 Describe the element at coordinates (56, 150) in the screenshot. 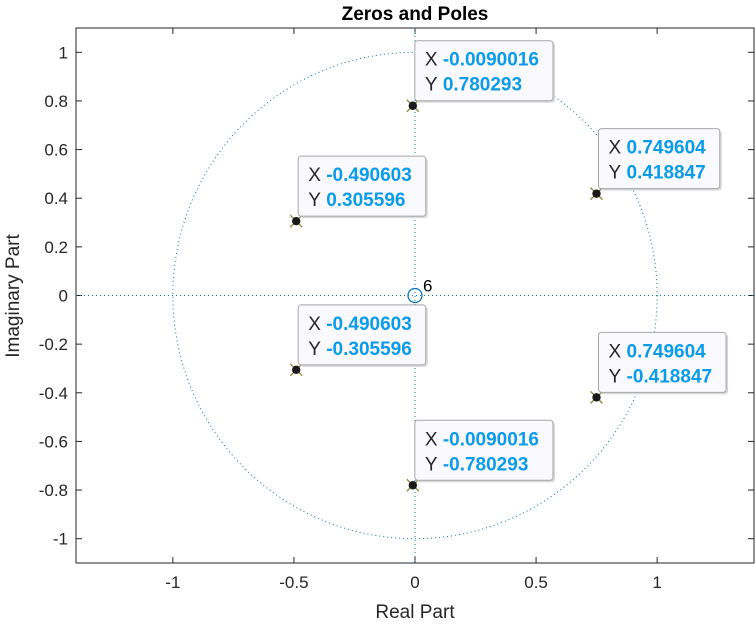

I see `y-tick-label: 0.6` at that location.